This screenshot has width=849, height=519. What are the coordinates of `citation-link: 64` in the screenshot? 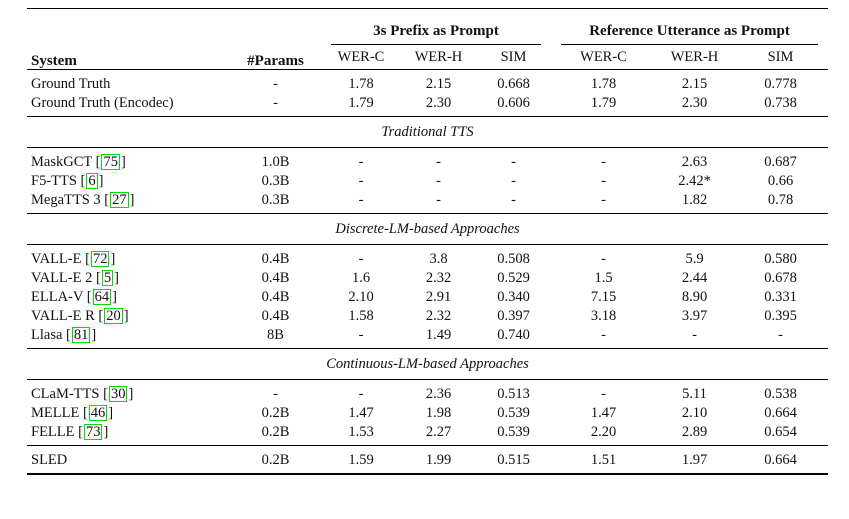 It's located at (102, 296).